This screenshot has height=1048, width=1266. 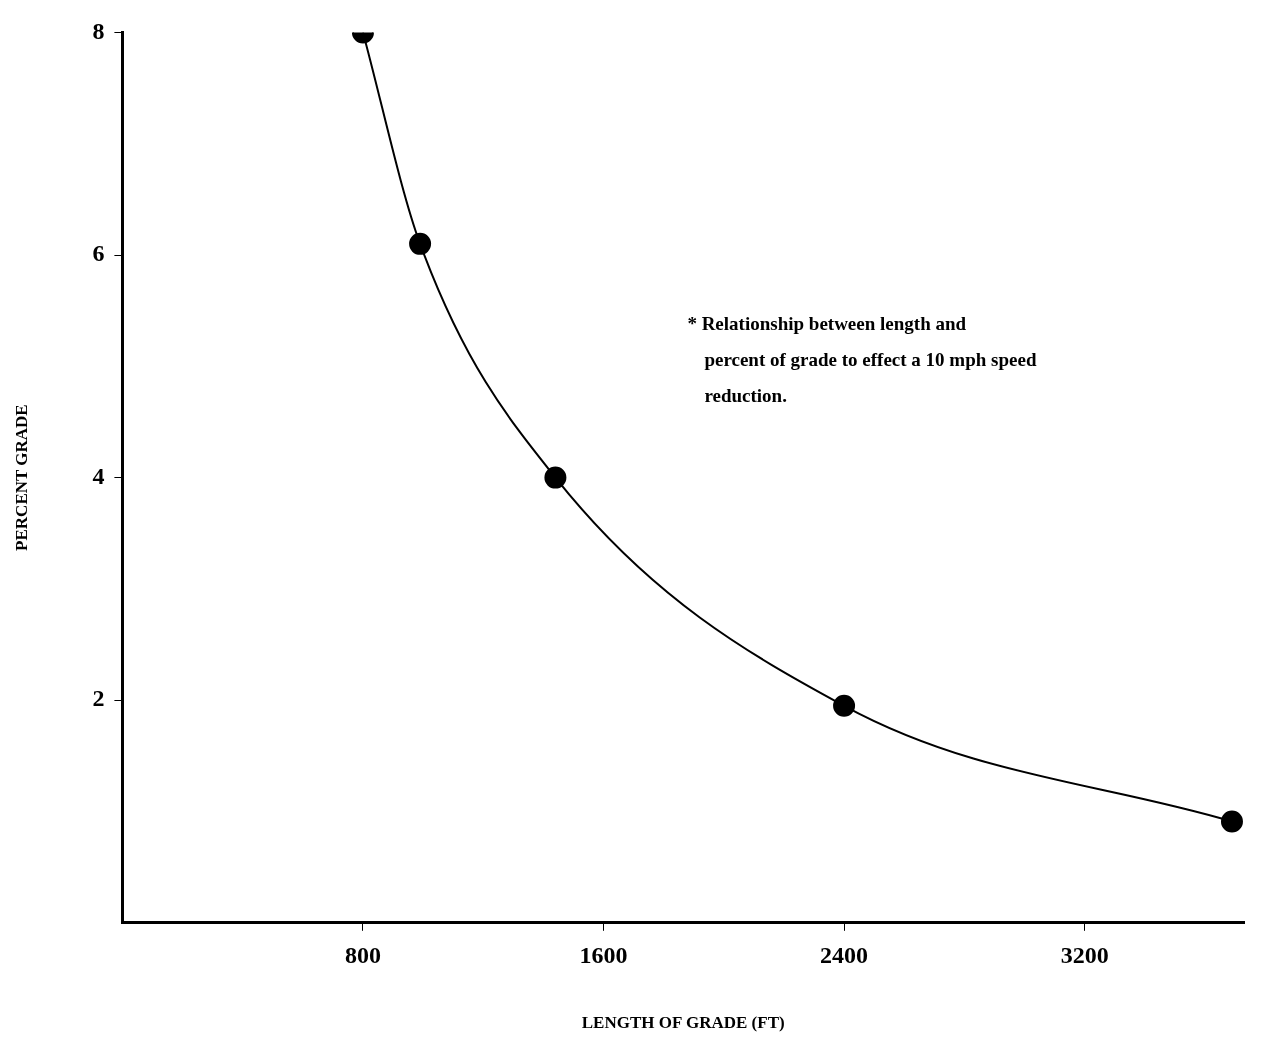 What do you see at coordinates (98, 698) in the screenshot?
I see `y-tick-label: 2` at bounding box center [98, 698].